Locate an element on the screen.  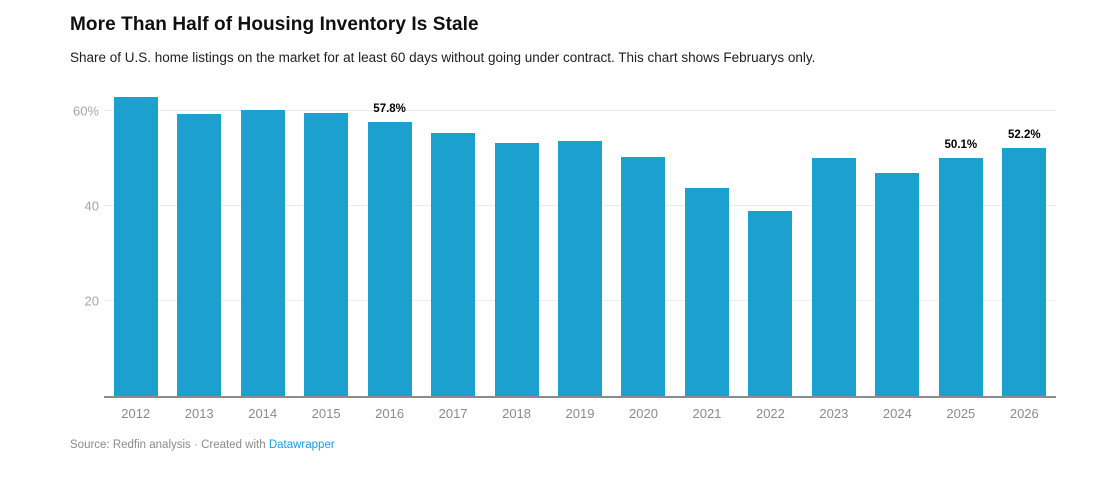
x-tick-label-2022: 2022 is located at coordinates (770, 413).